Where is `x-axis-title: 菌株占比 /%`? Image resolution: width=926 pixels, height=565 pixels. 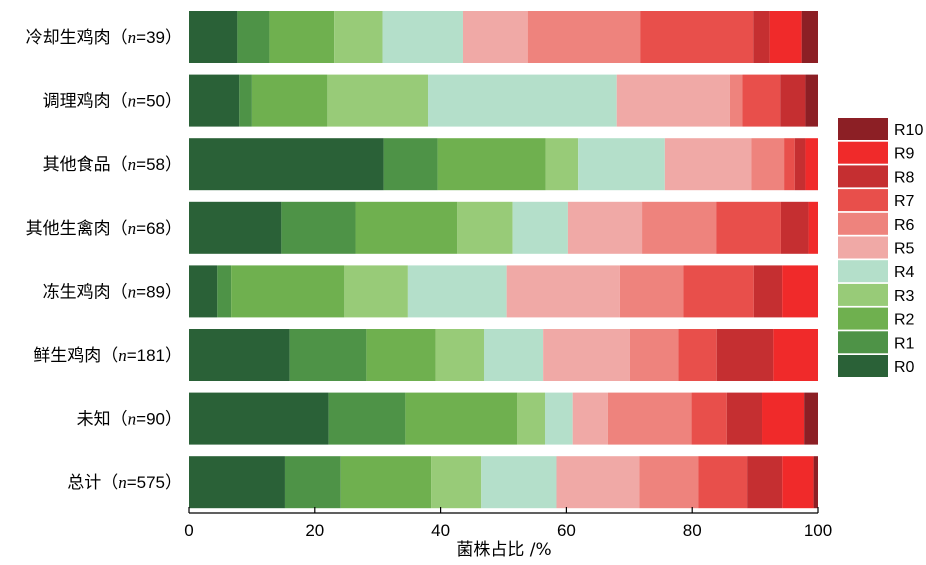
x-axis-title: 菌株占比 /% is located at coordinates (503, 550).